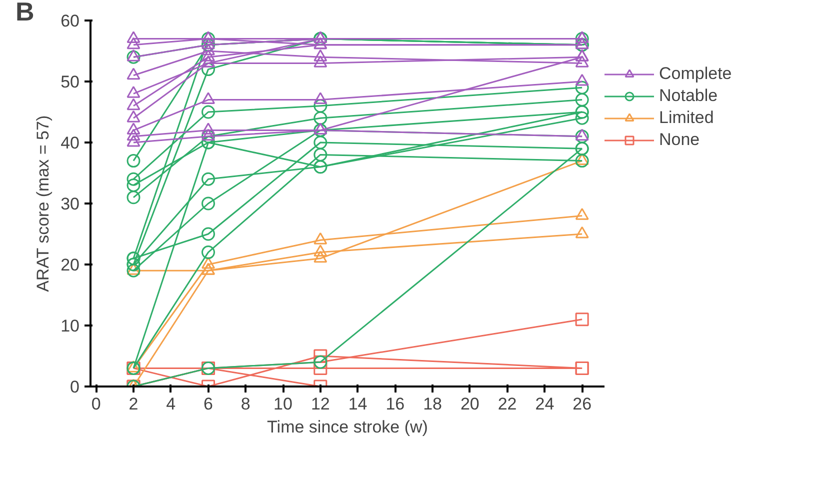  I want to click on legend-label: Complete, so click(695, 74).